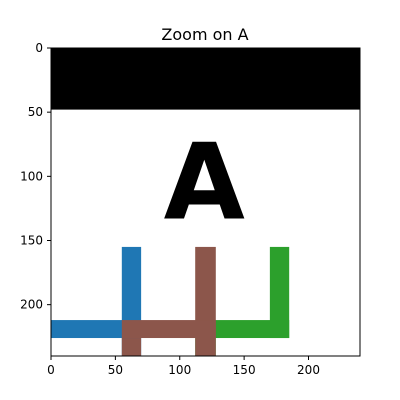 This screenshot has height=400, width=400. What do you see at coordinates (131, 347) in the screenshot?
I see `image-region-brown-vertical-left` at bounding box center [131, 347].